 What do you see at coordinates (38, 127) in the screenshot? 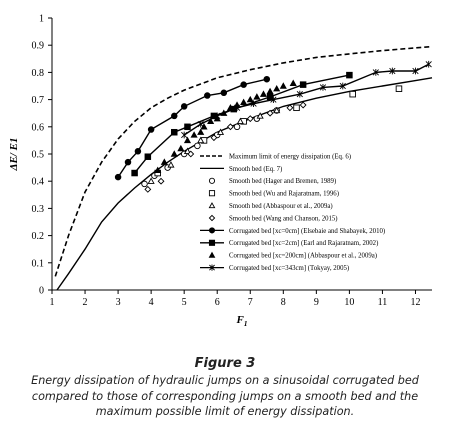
I see `y-tick-label: 0.6` at bounding box center [38, 127].